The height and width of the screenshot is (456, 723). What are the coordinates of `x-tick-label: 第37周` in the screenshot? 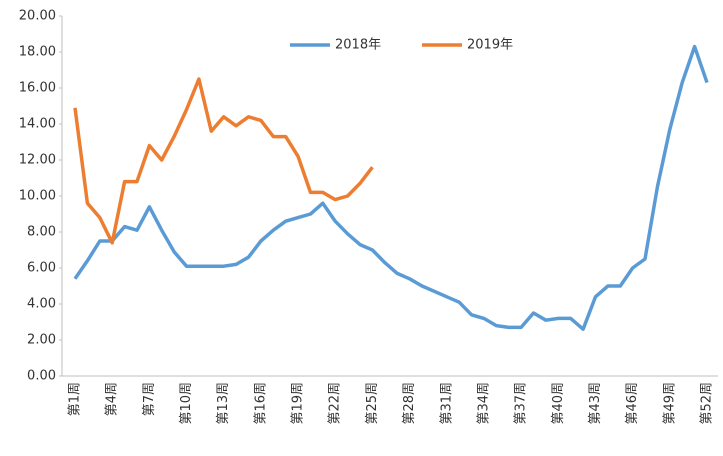 It's located at (521, 403).